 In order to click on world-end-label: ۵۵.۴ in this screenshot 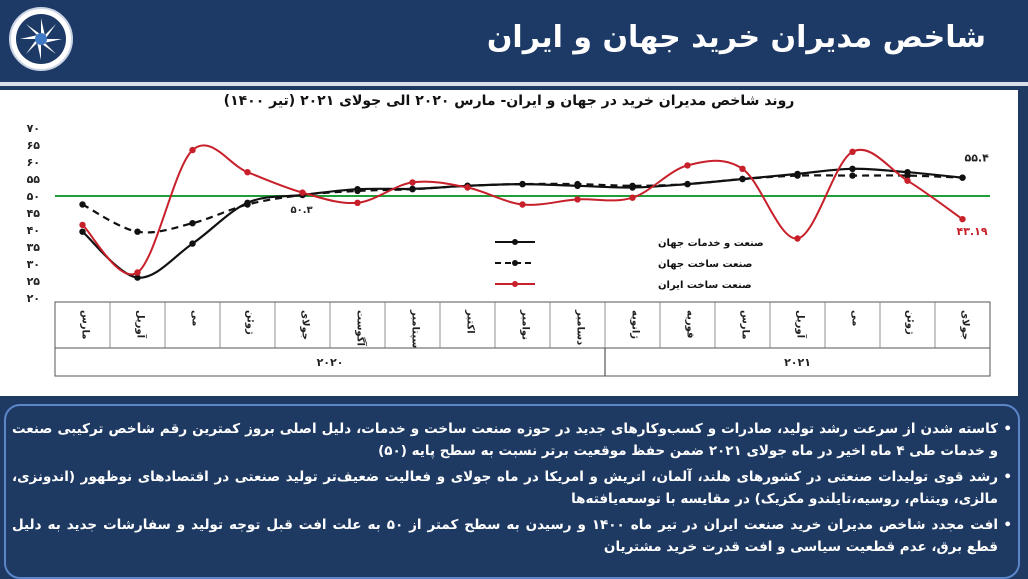, I will do `click(977, 158)`.